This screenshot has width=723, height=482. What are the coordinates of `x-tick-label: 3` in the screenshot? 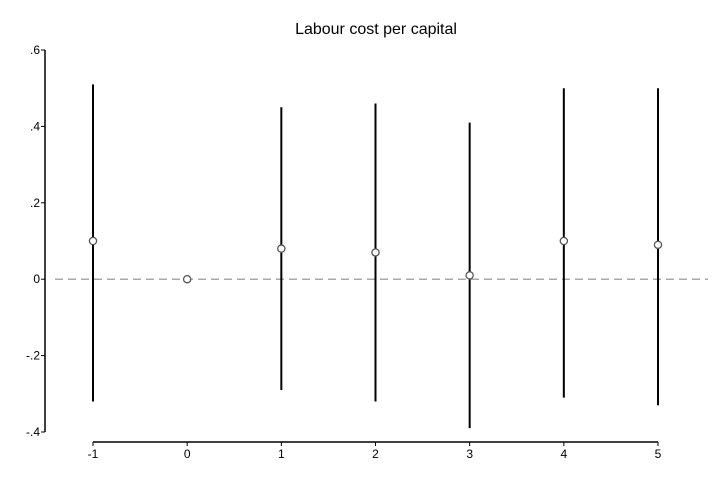 It's located at (469, 454).